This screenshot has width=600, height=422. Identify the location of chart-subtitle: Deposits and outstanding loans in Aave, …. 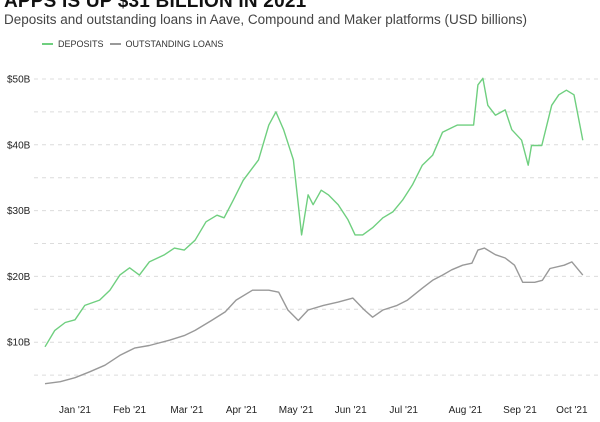
(266, 19).